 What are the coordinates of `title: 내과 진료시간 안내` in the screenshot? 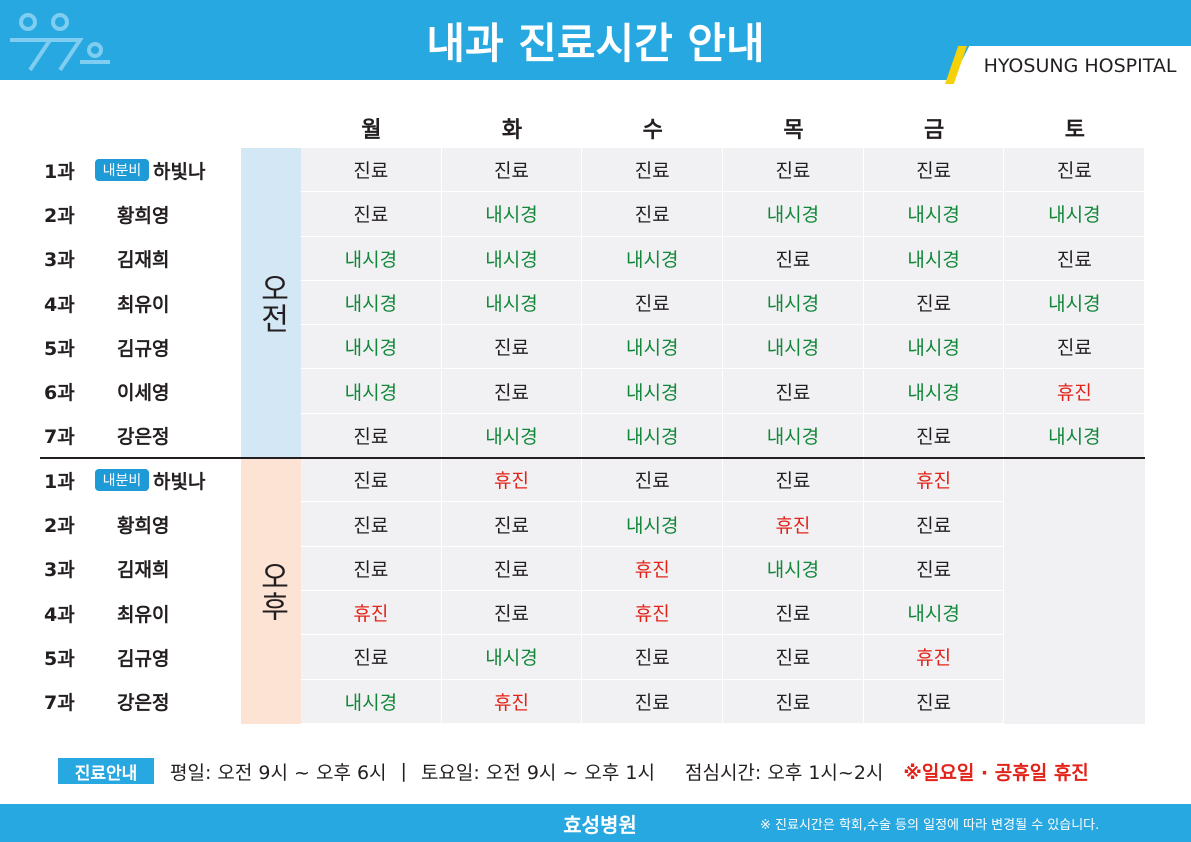 It's located at (595, 43).